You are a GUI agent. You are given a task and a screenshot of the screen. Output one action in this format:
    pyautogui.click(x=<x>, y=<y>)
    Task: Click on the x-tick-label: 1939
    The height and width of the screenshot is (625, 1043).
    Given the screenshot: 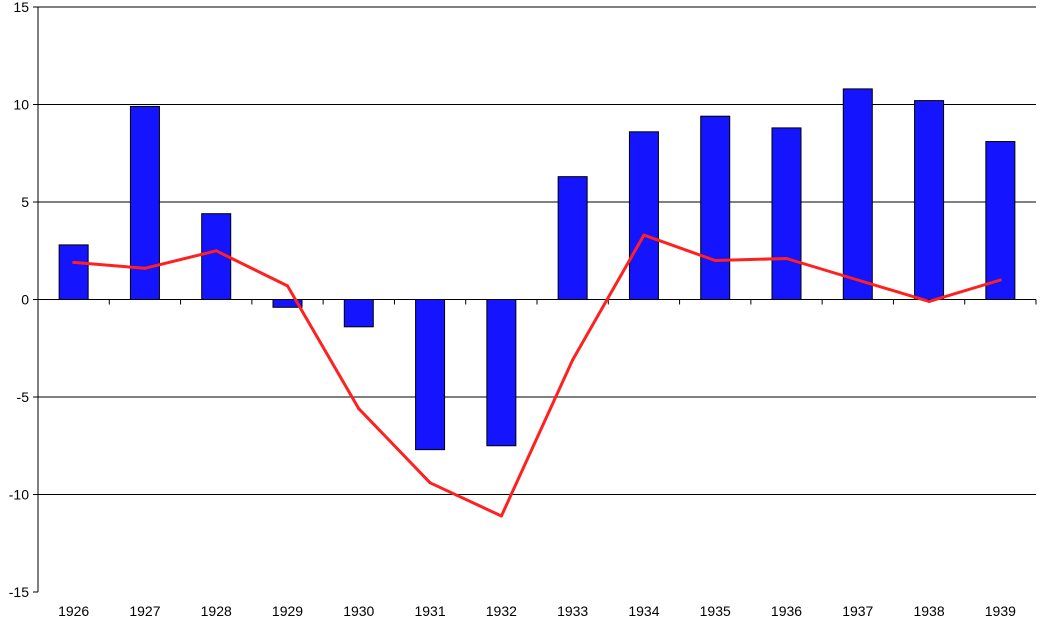 What is the action you would take?
    pyautogui.click(x=1000, y=611)
    